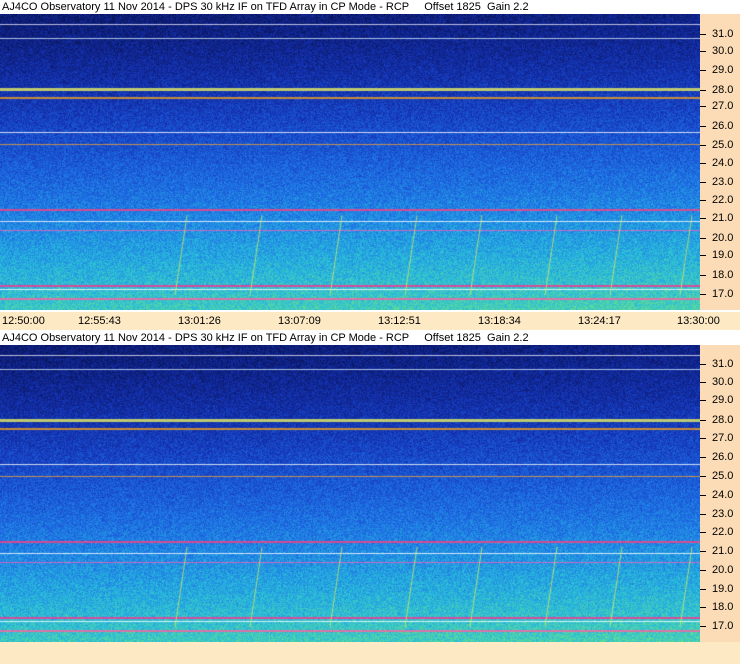  I want to click on time-axis, so click(370, 653).